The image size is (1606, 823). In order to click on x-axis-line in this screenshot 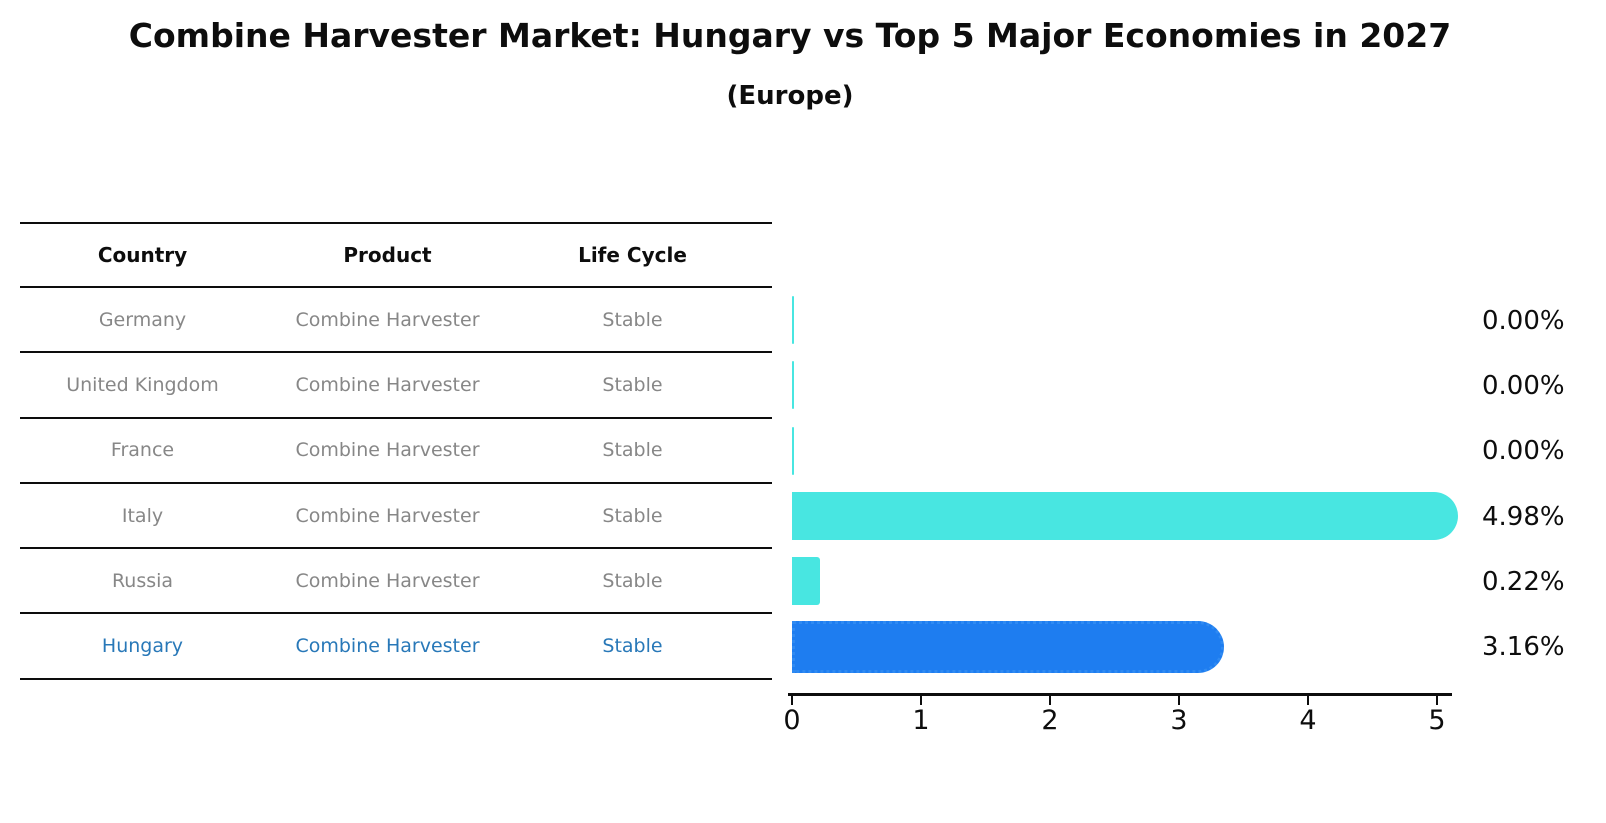, I will do `click(1120, 694)`.